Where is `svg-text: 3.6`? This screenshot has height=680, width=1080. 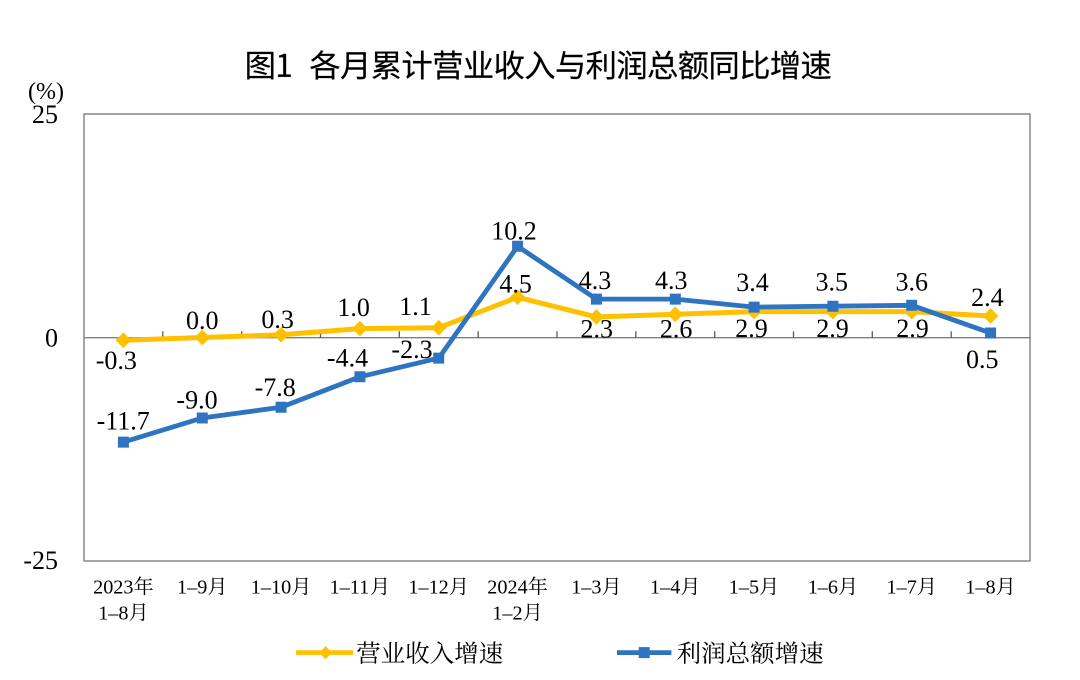
svg-text: 3.6 is located at coordinates (911, 281).